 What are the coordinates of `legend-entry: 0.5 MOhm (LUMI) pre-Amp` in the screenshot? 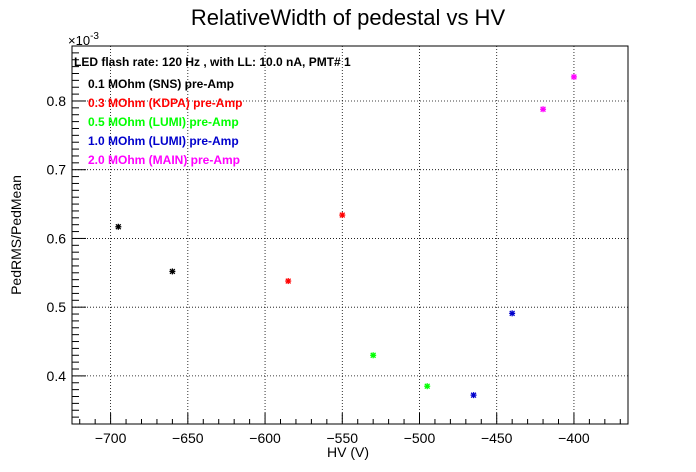 It's located at (163, 122).